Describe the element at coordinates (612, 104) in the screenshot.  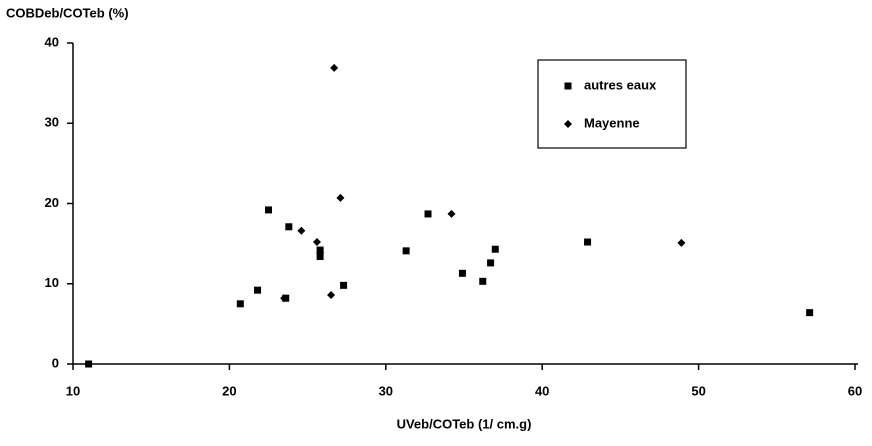
I see `legend-box` at that location.